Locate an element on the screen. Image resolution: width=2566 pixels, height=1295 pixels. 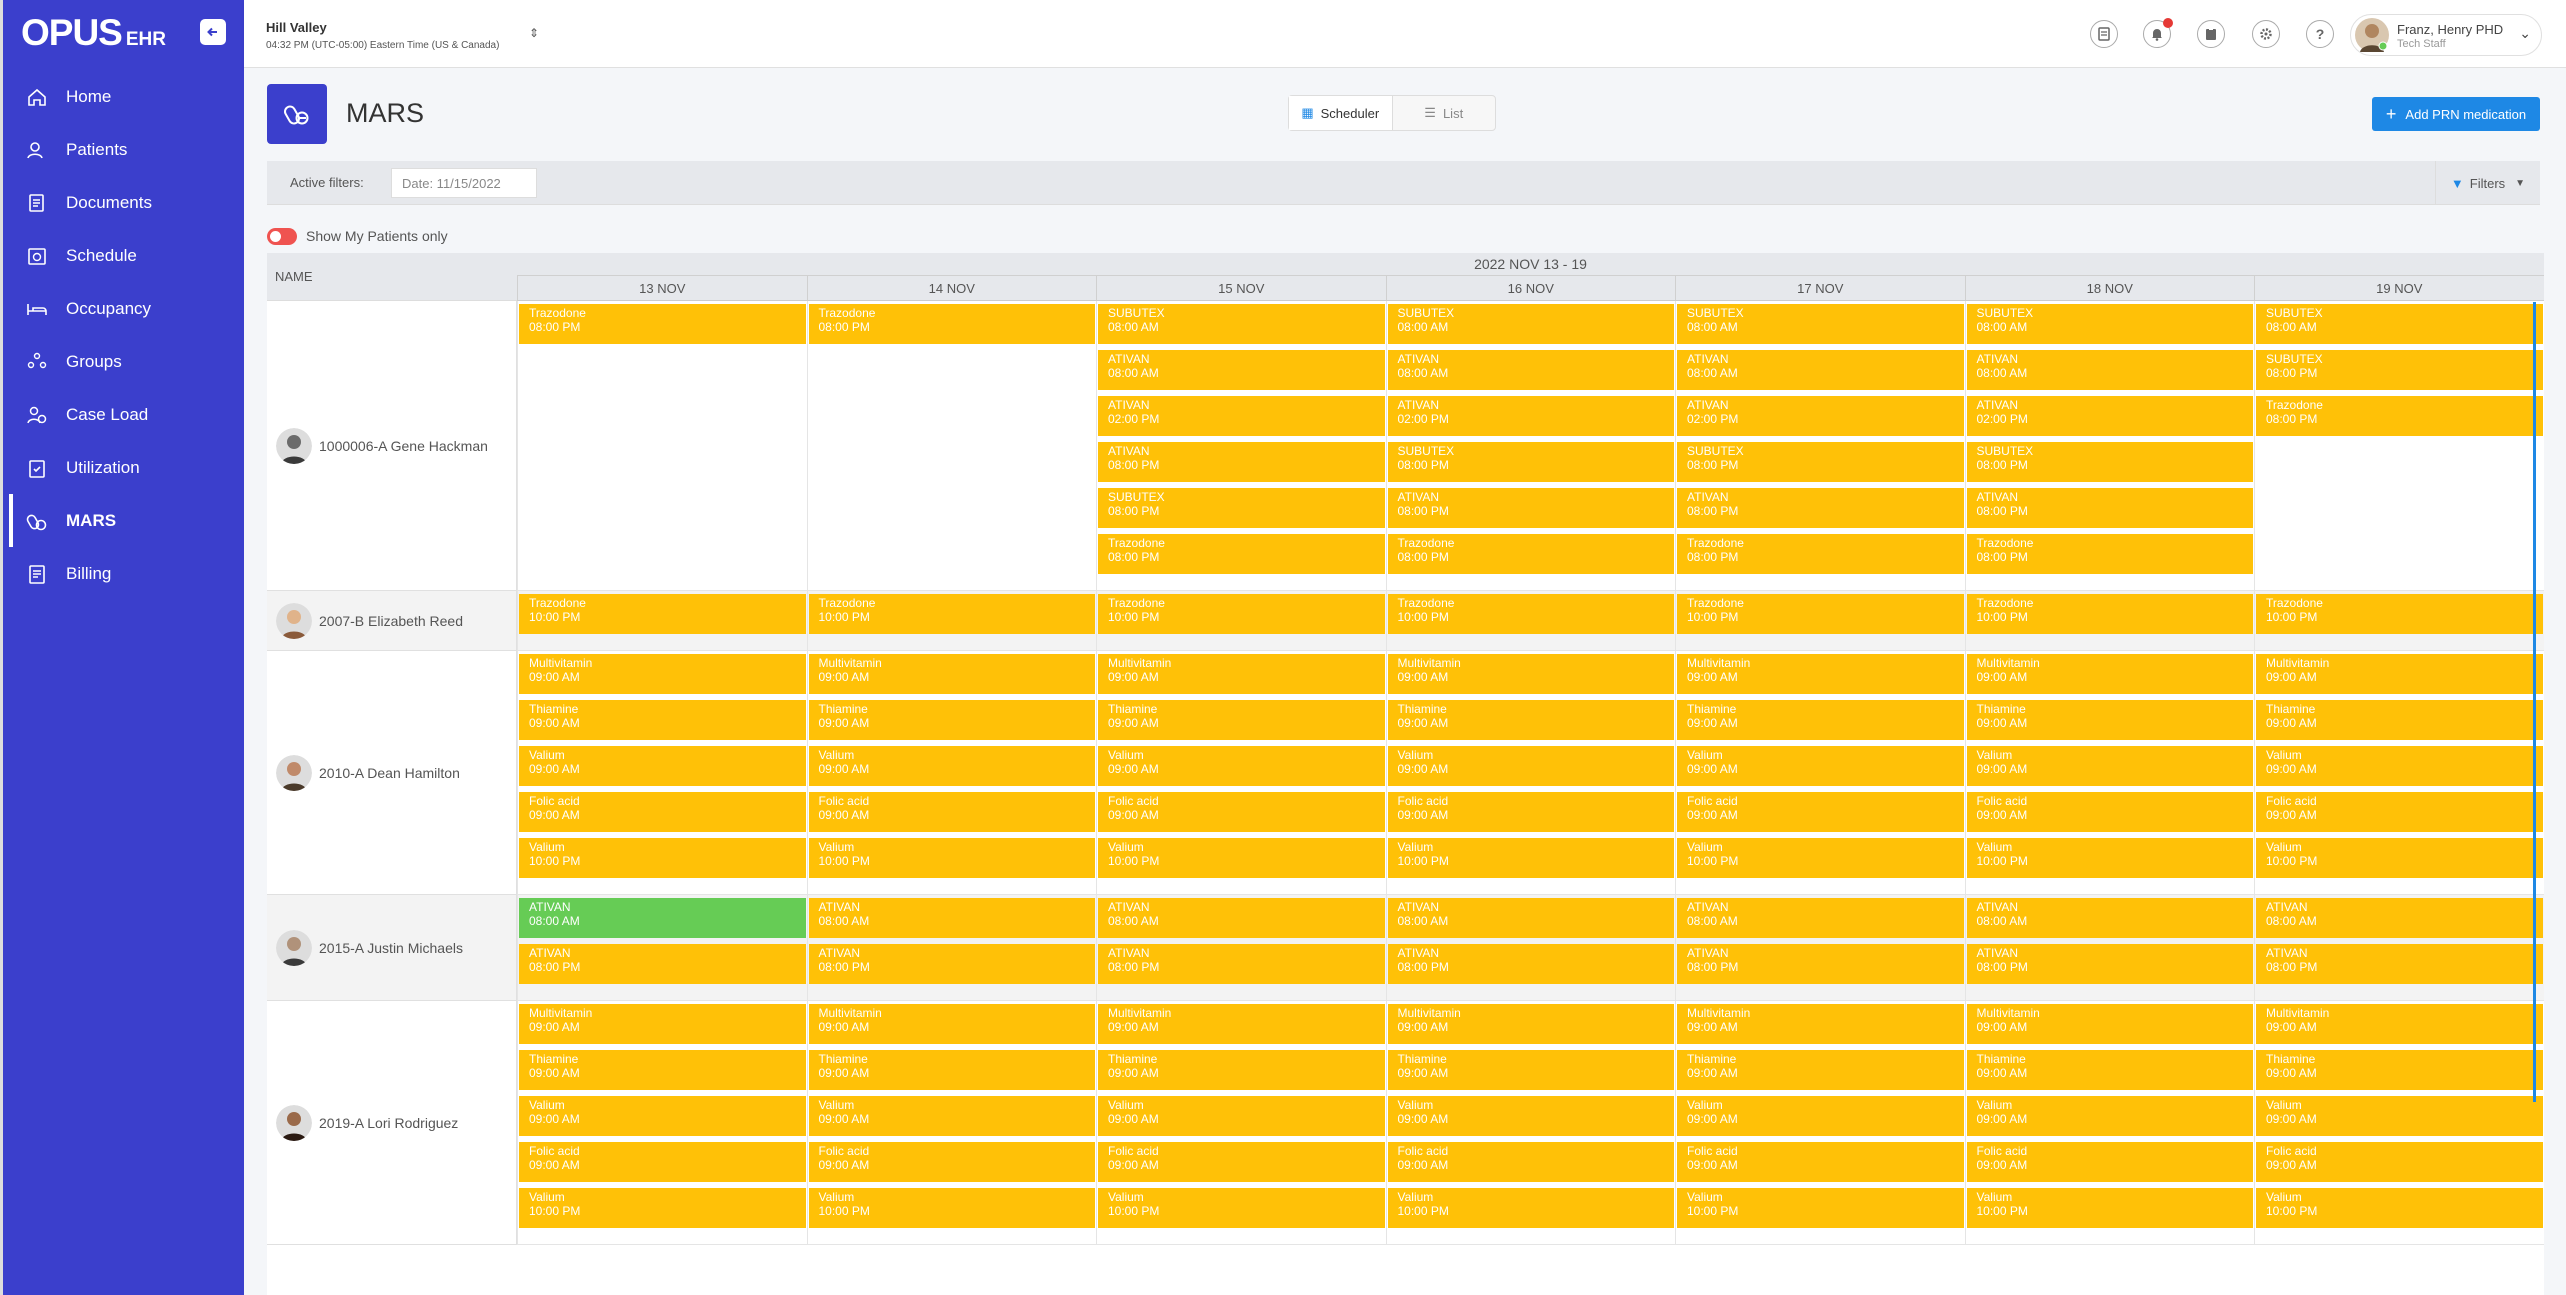
list-view-button: ☰ List is located at coordinates (1444, 113).